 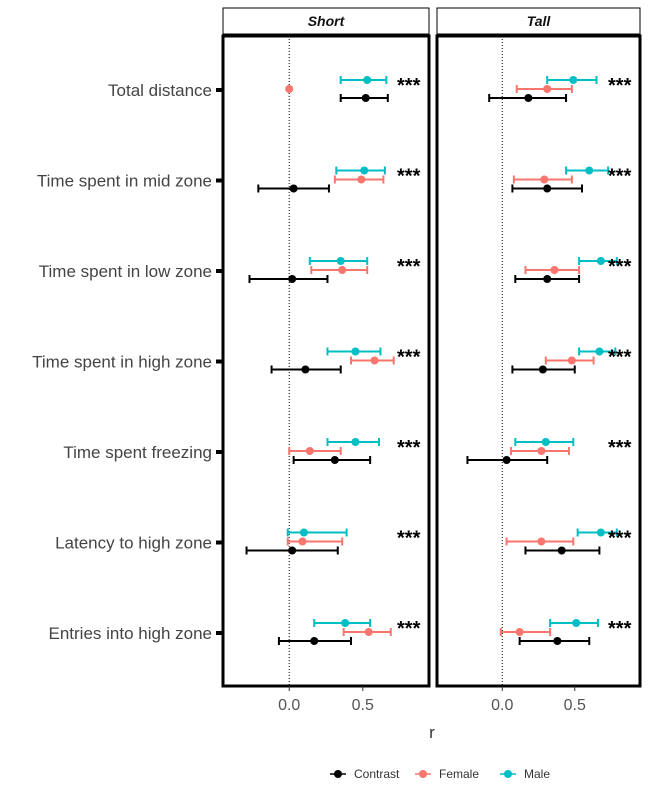 What do you see at coordinates (131, 633) in the screenshot?
I see `y-tick-label: Entries into high zone` at bounding box center [131, 633].